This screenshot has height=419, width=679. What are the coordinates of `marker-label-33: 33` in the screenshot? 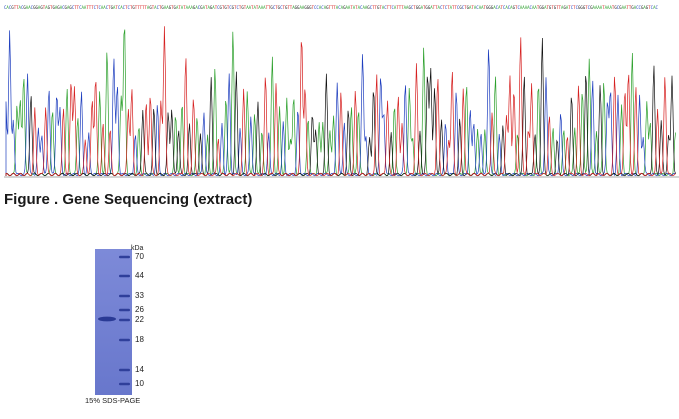 It's located at (139, 295).